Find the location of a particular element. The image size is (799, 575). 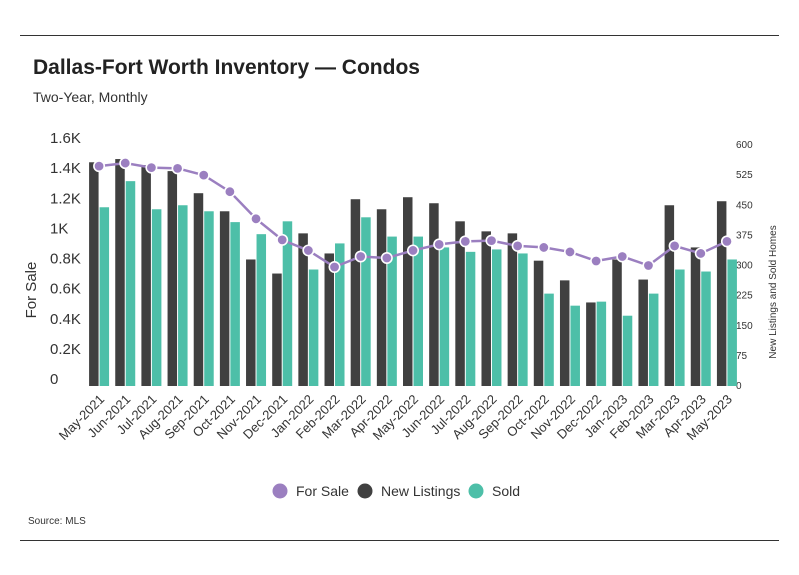

y-right-tick-label: 150 is located at coordinates (744, 326).